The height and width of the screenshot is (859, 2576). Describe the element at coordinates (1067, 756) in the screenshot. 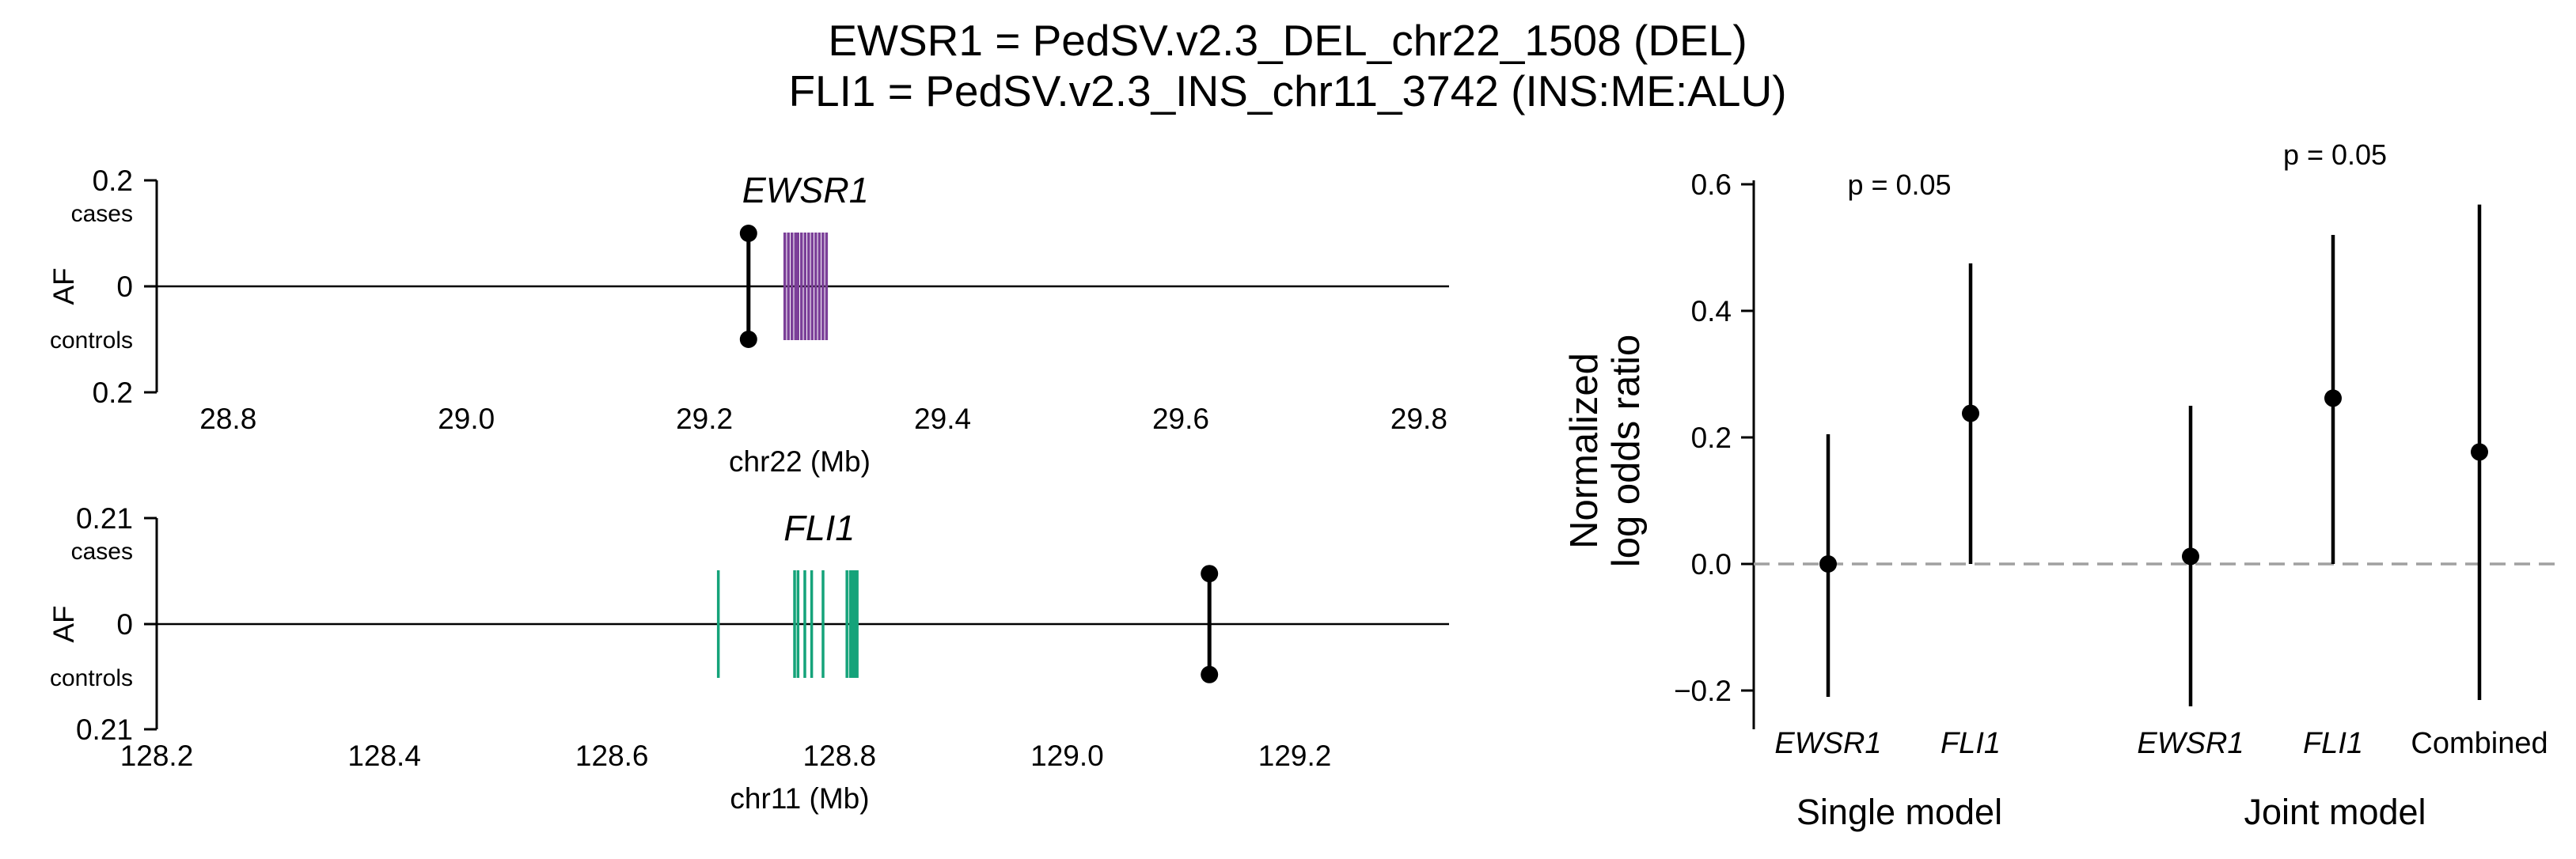

I see `x-tick-label: 129.0` at that location.